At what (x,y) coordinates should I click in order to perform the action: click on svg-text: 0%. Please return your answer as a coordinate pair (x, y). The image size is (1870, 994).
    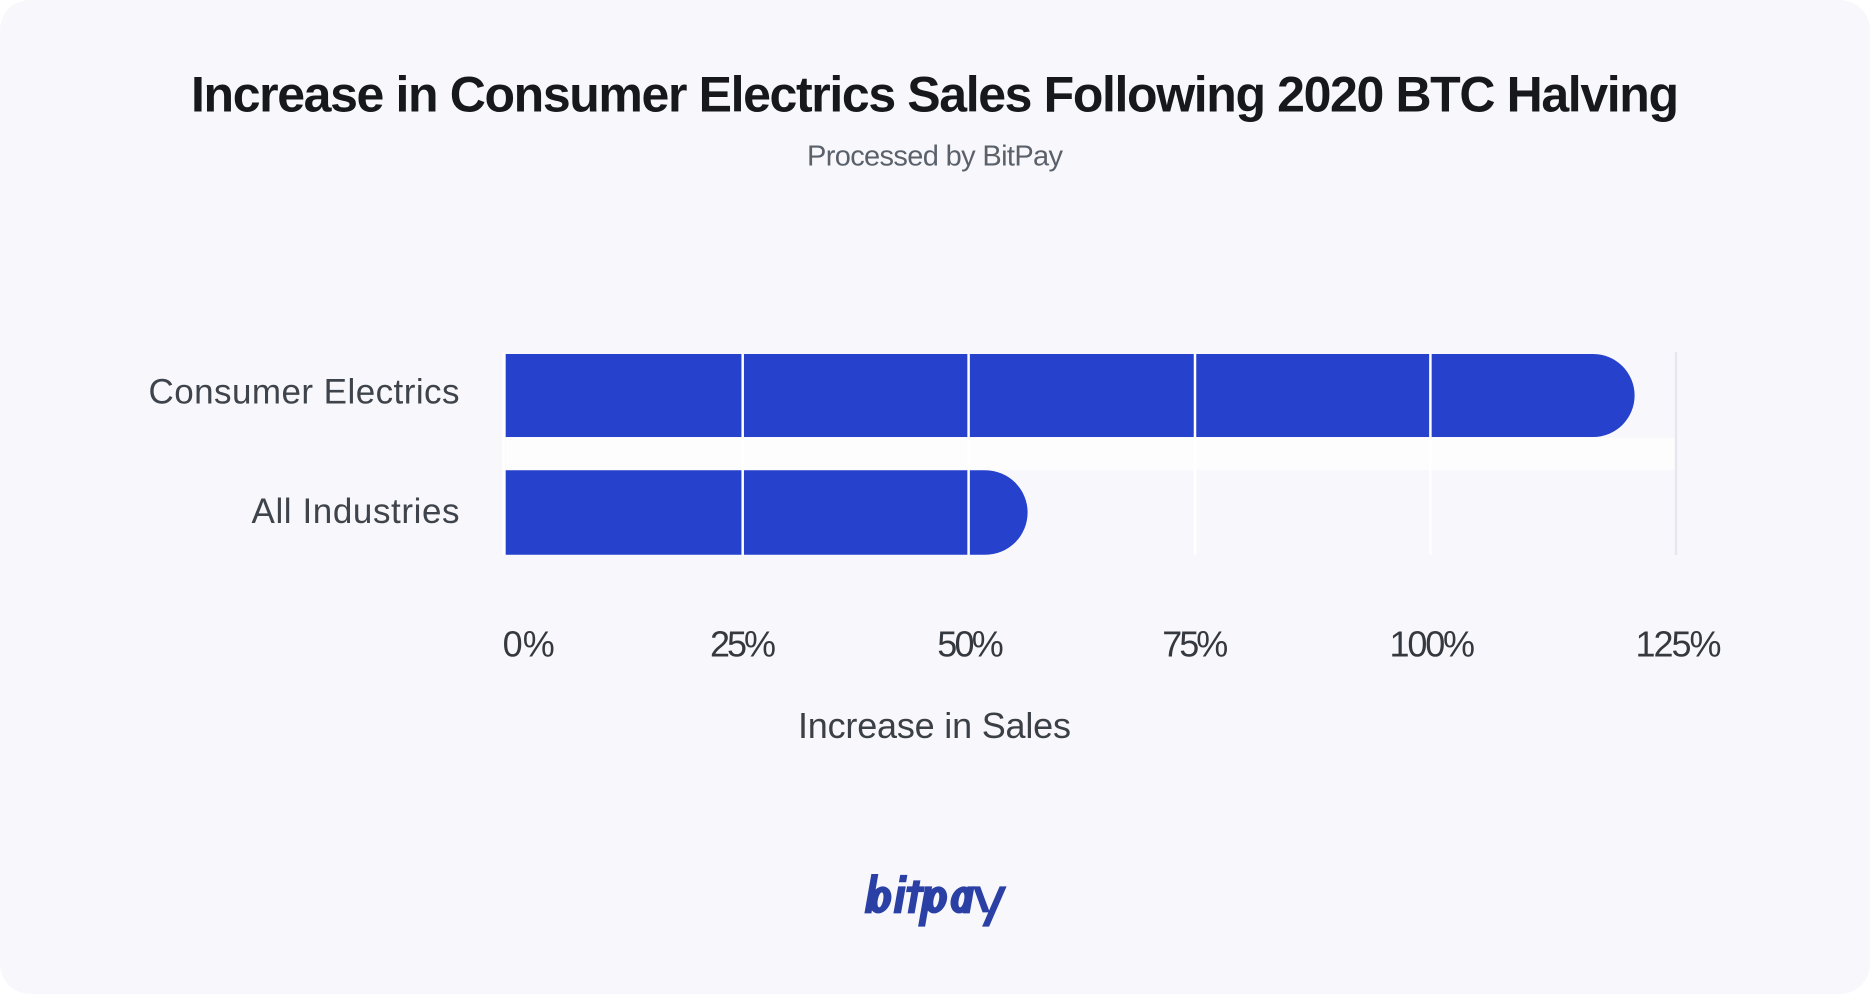
    Looking at the image, I should click on (529, 644).